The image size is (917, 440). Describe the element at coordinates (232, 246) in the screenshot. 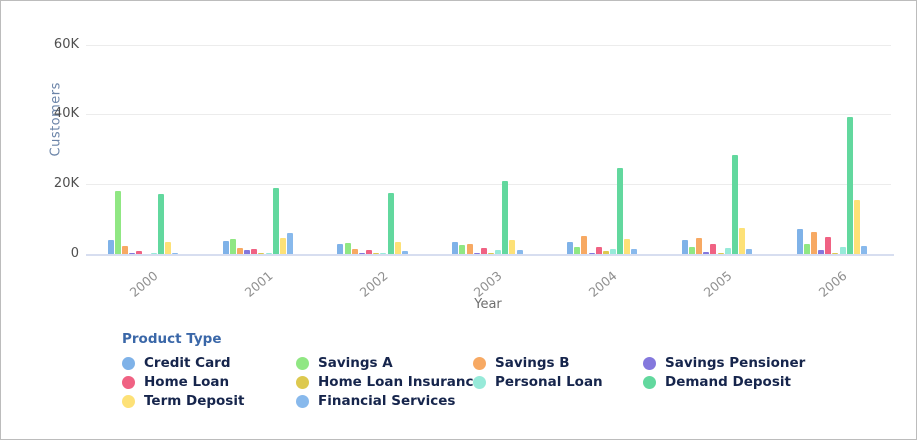

I see `bar-savings-a-2001` at that location.